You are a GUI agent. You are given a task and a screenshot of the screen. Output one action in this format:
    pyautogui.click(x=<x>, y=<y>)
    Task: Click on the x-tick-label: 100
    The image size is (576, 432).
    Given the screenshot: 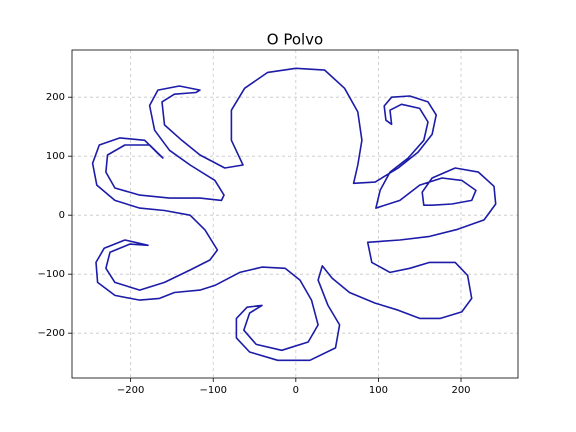 What is the action you would take?
    pyautogui.click(x=378, y=390)
    